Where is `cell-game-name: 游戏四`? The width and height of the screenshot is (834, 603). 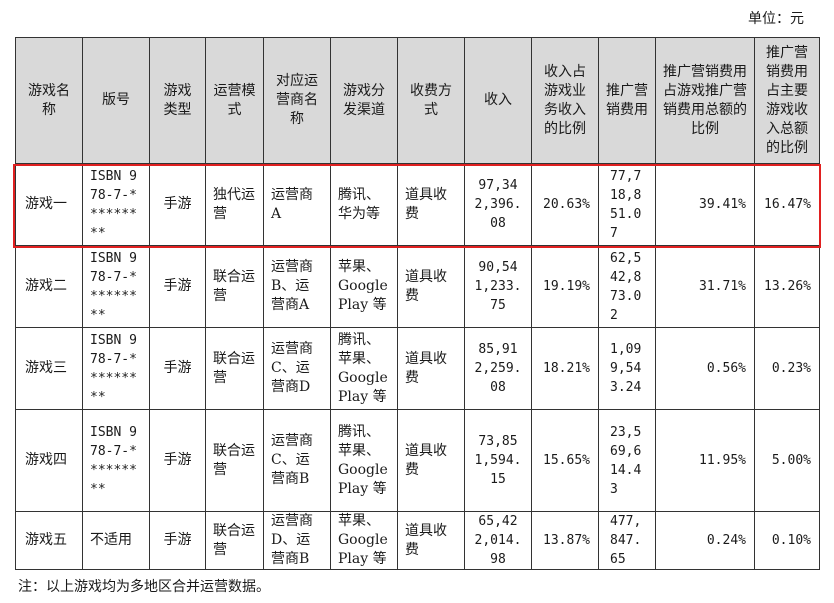
cell-game-name: 游戏四 is located at coordinates (49, 460).